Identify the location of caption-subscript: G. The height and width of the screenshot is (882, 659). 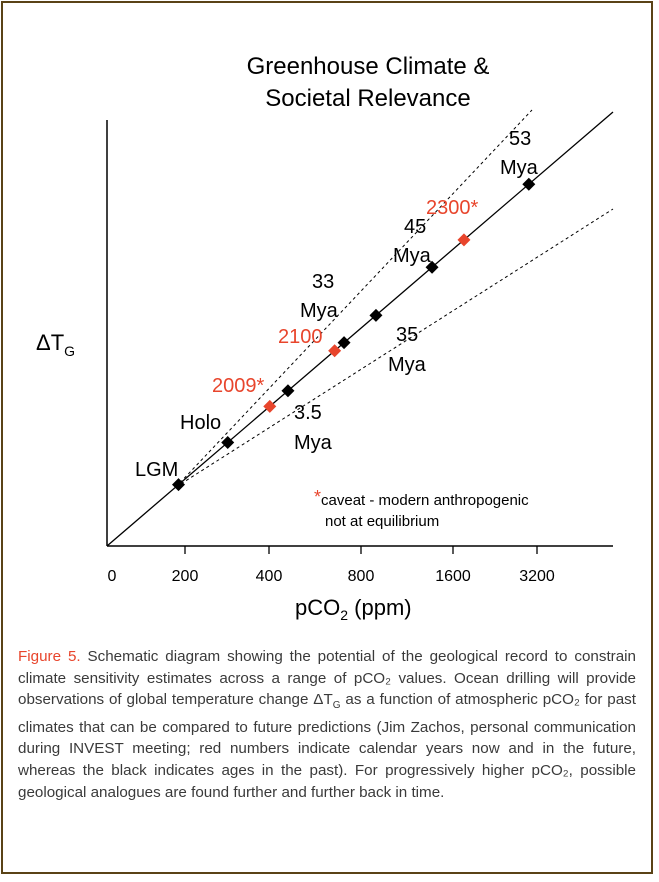
(336, 706).